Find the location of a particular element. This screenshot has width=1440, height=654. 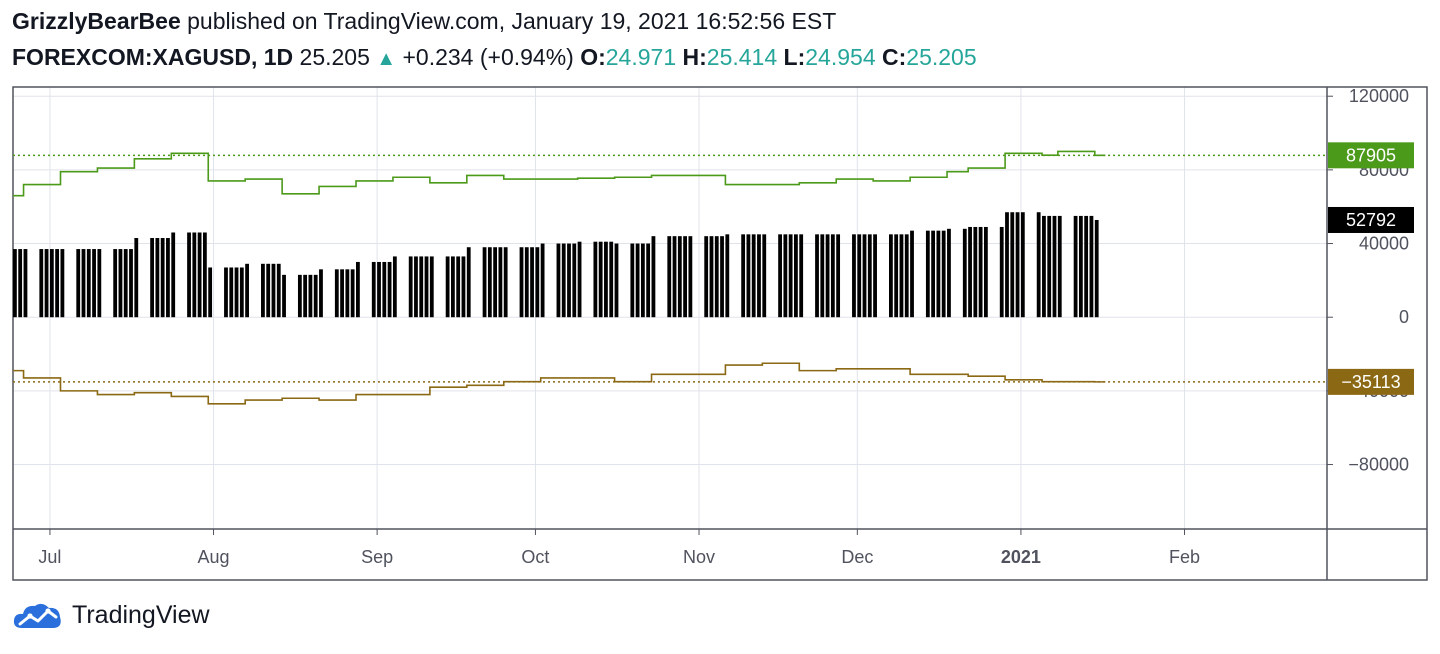

footer-logo: TradingView is located at coordinates (111, 615).